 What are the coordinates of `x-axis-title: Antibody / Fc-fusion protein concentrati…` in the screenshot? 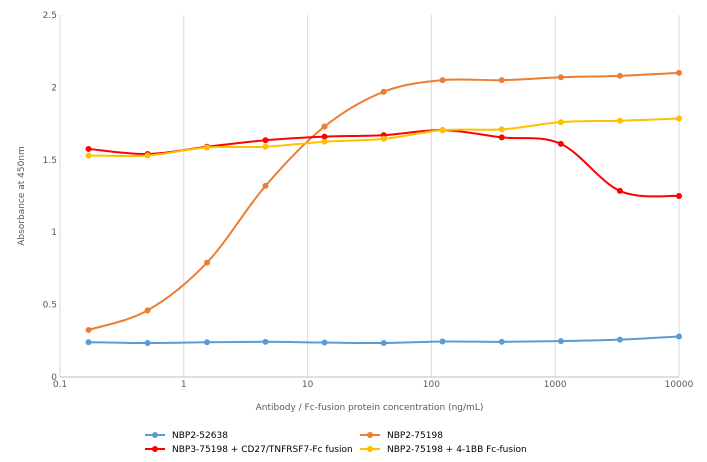 It's located at (370, 408).